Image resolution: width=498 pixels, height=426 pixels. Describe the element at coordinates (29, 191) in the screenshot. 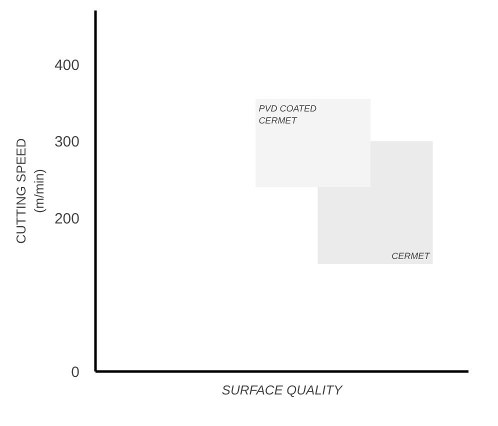

I see `y-axis-title: CUTTING SPEED (m/min)` at that location.